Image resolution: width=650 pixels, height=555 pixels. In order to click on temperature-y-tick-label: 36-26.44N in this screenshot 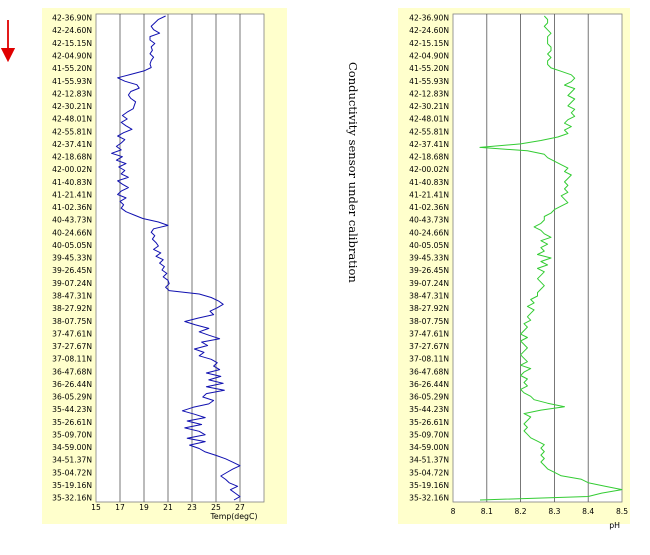, I will do `click(72, 384)`.